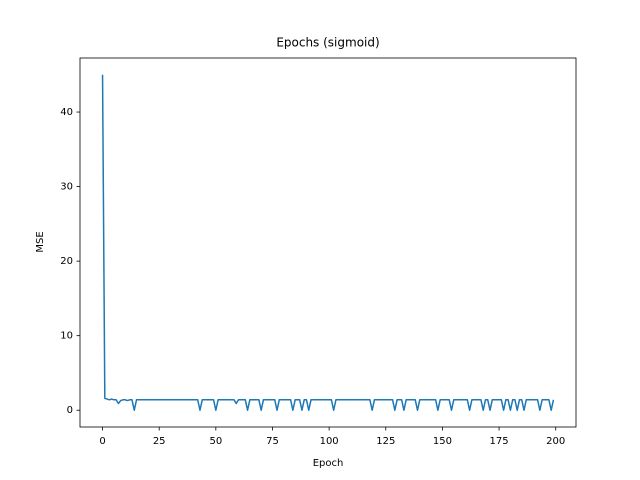  Describe the element at coordinates (215, 441) in the screenshot. I see `x-tick-label: 50` at that location.